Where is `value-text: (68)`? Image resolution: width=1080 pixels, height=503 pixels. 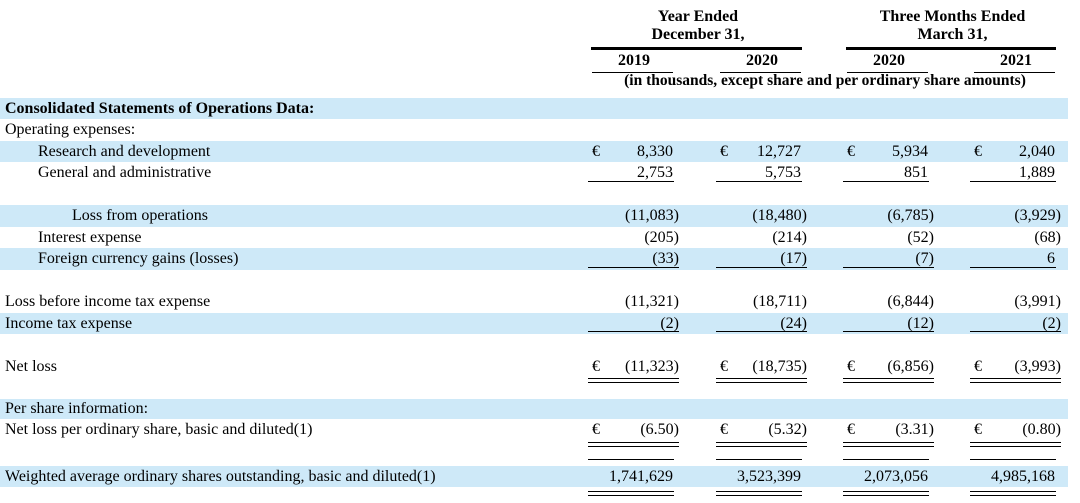 value-text: (68) is located at coordinates (1047, 237).